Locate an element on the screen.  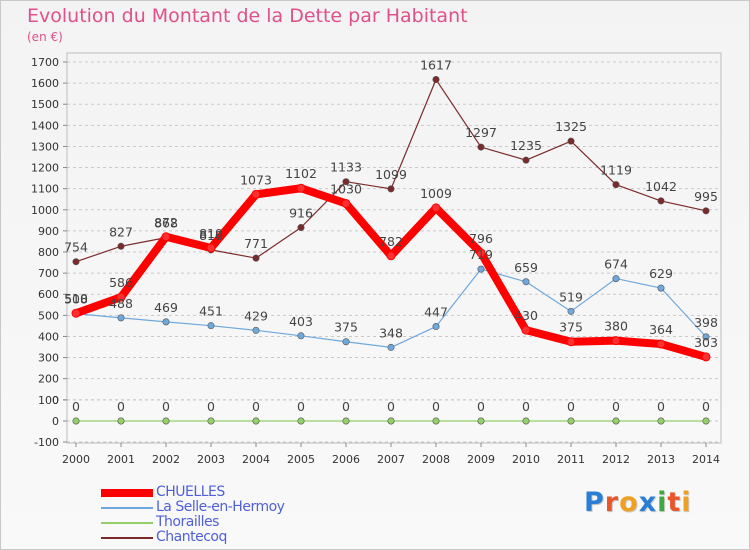
y-tick-label: 400 is located at coordinates (48, 336).